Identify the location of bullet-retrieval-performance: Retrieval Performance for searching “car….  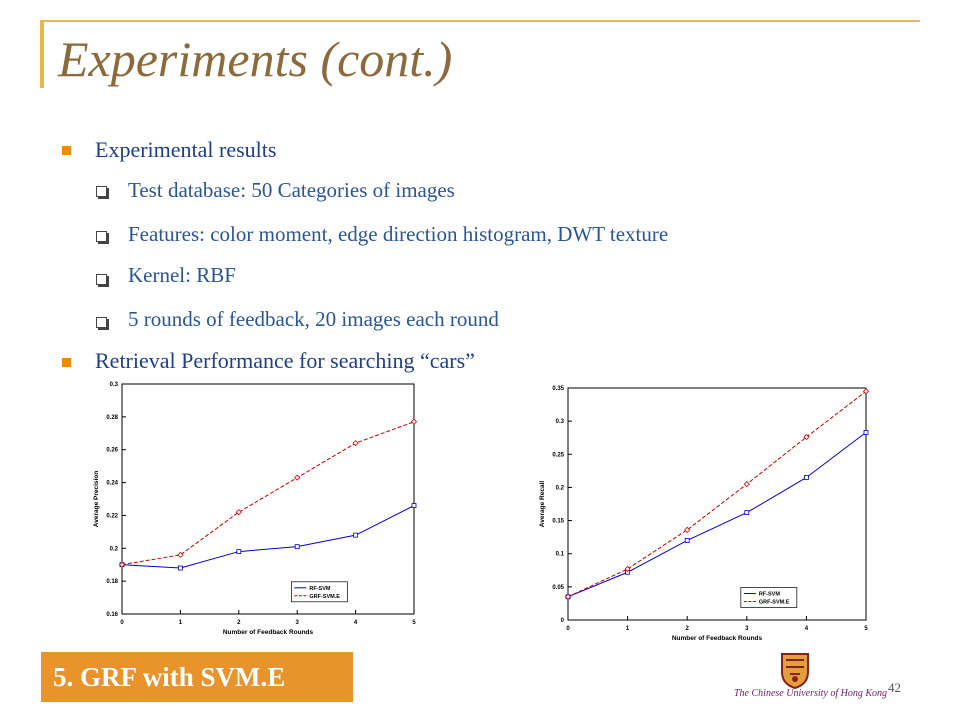
(285, 360).